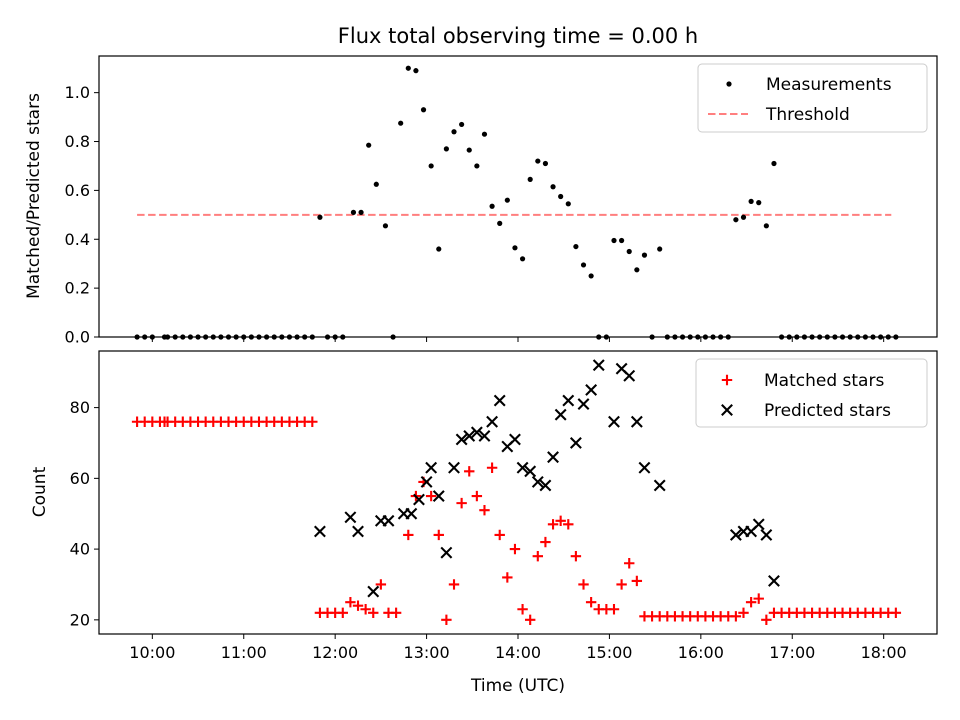  I want to click on top-y-tick-label: 1.0, so click(77, 92).